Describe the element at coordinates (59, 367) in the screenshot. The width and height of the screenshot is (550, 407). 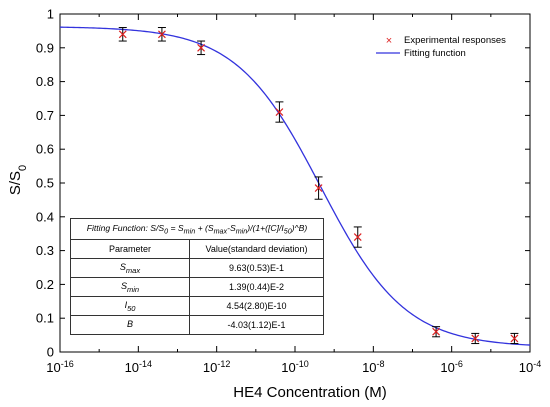
I see `x-tick-label: 10⁻¹⁶` at that location.